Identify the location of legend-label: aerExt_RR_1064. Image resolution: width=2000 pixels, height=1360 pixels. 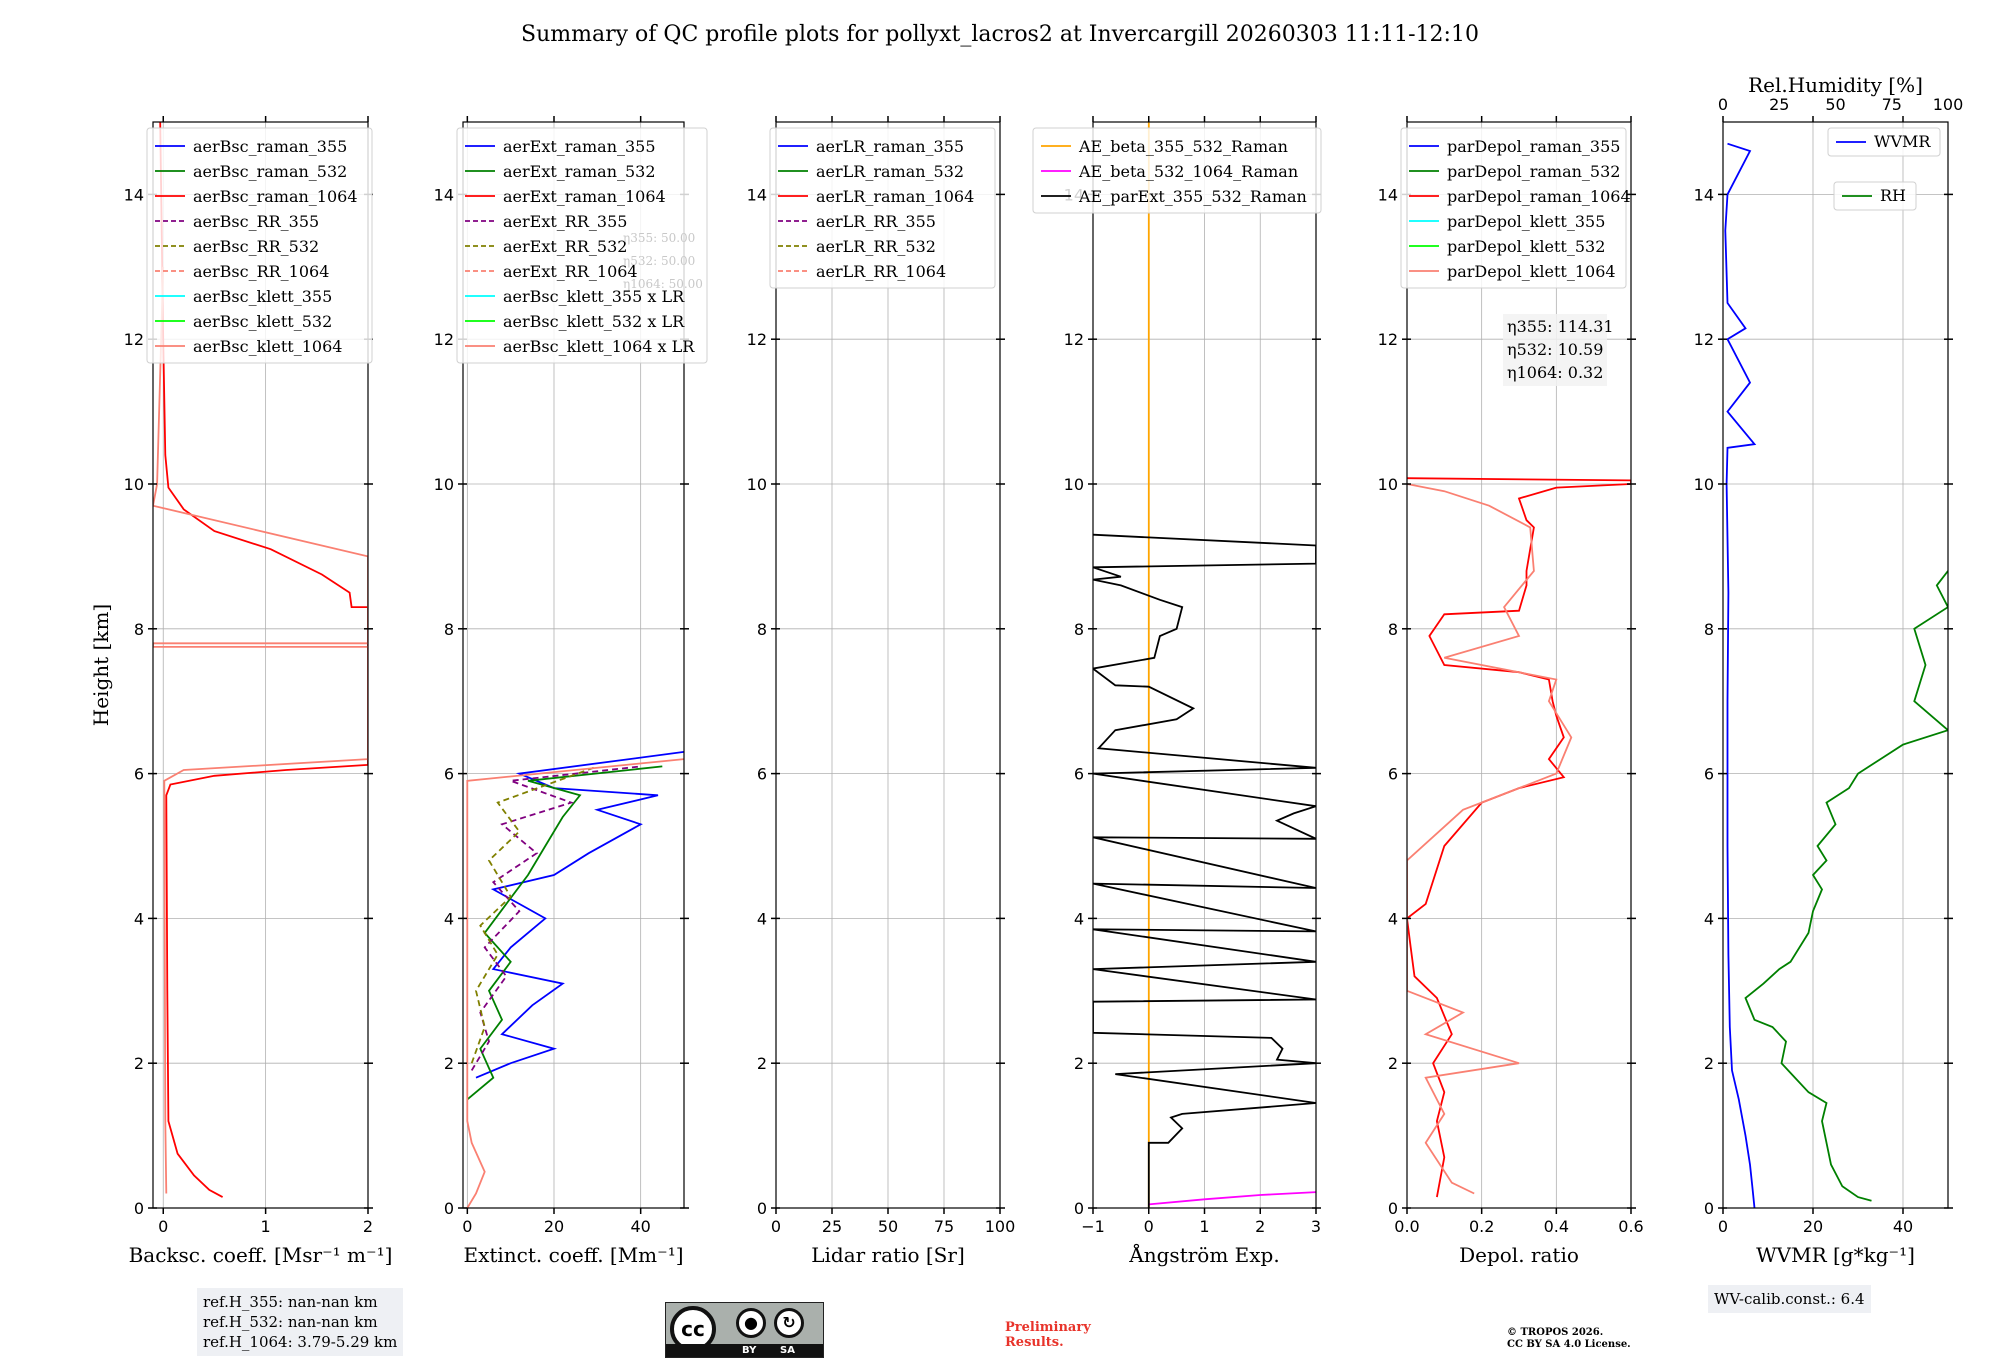
(570, 271).